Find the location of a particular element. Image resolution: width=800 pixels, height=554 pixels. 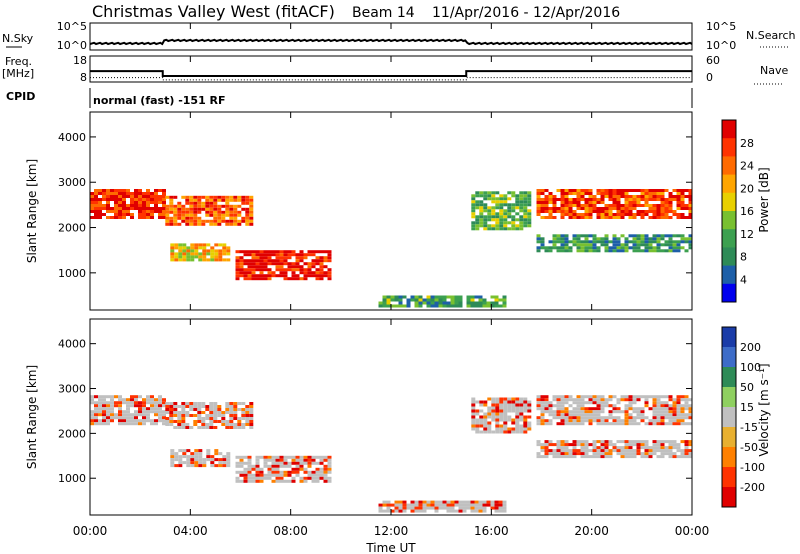

vel-colorbar-swatch is located at coordinates (729, 437).